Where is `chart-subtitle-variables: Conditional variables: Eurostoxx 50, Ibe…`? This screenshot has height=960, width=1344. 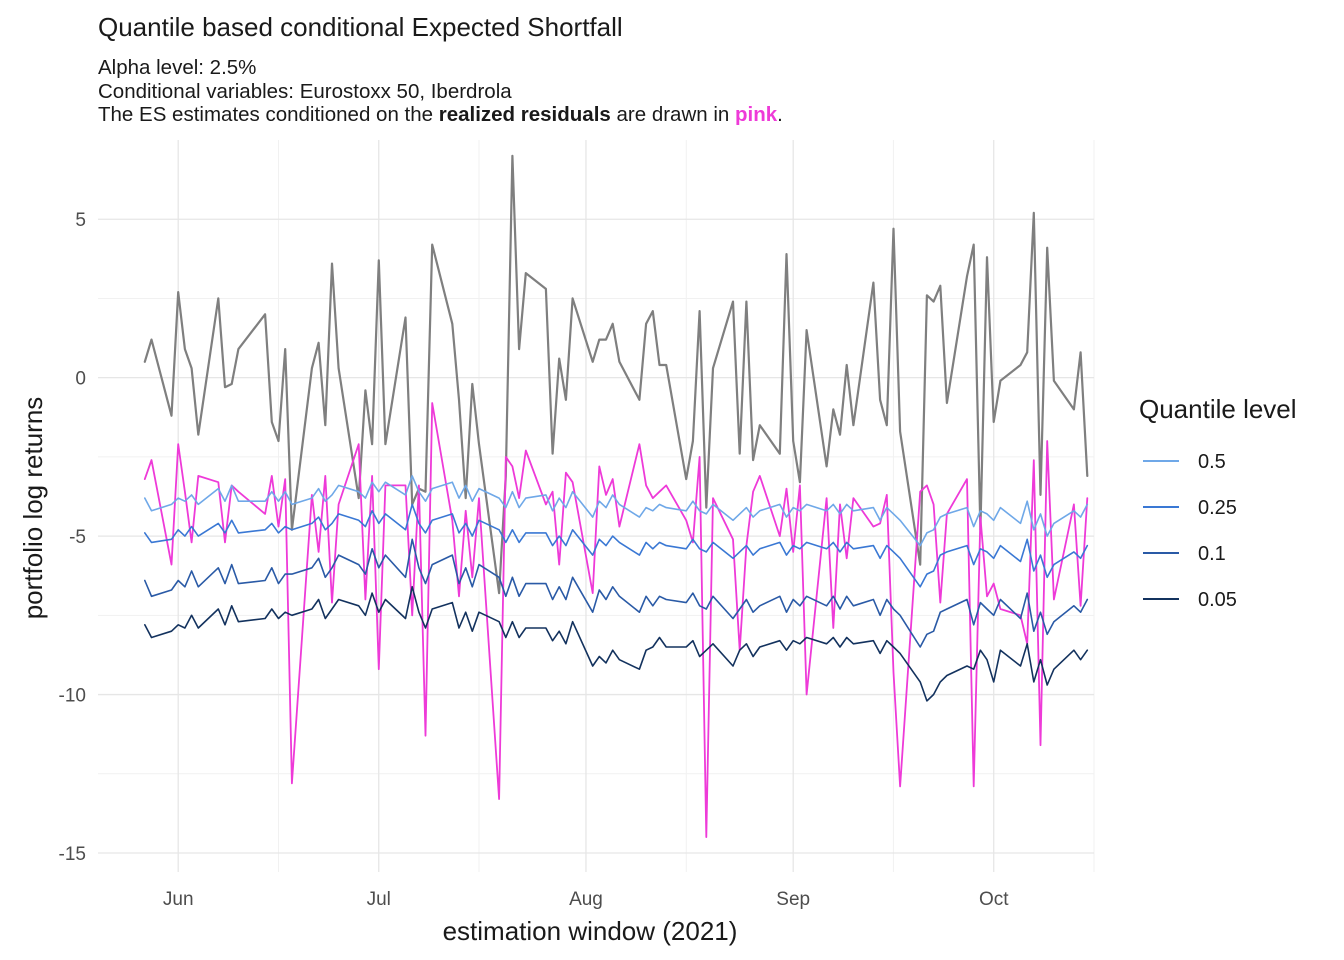
chart-subtitle-variables: Conditional variables: Eurostoxx 50, Ibe… is located at coordinates (305, 91).